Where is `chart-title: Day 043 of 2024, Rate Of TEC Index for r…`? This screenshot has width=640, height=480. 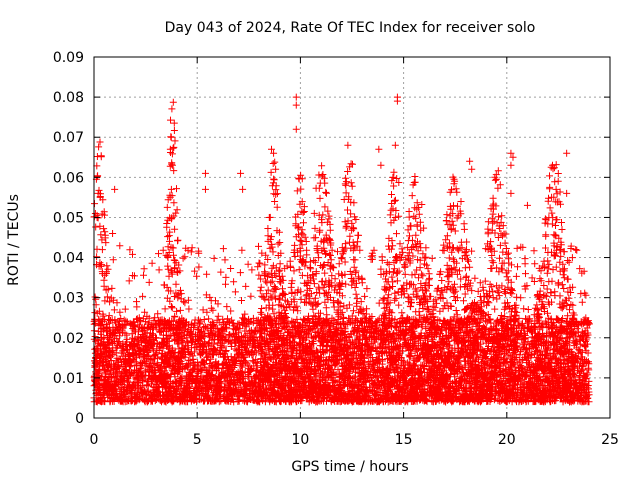 chart-title: Day 043 of 2024, Rate Of TEC Index for r… is located at coordinates (350, 28).